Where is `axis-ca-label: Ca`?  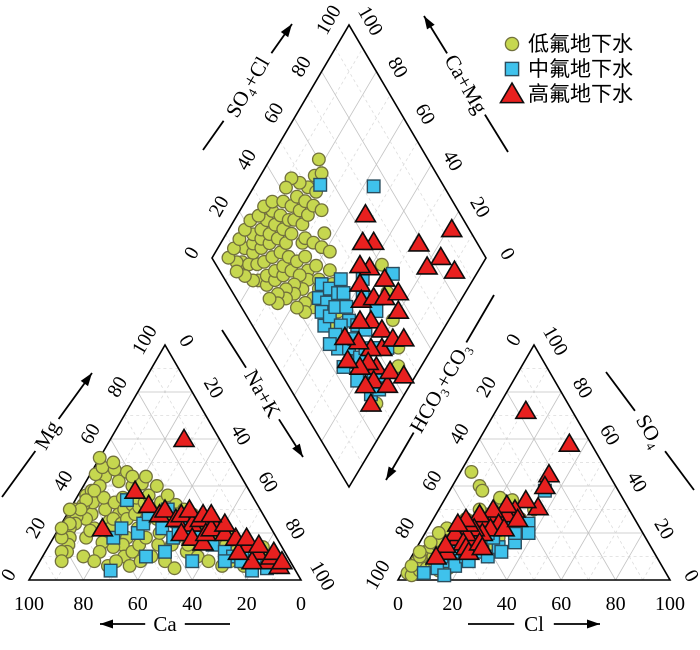 axis-ca-label: Ca is located at coordinates (165, 624).